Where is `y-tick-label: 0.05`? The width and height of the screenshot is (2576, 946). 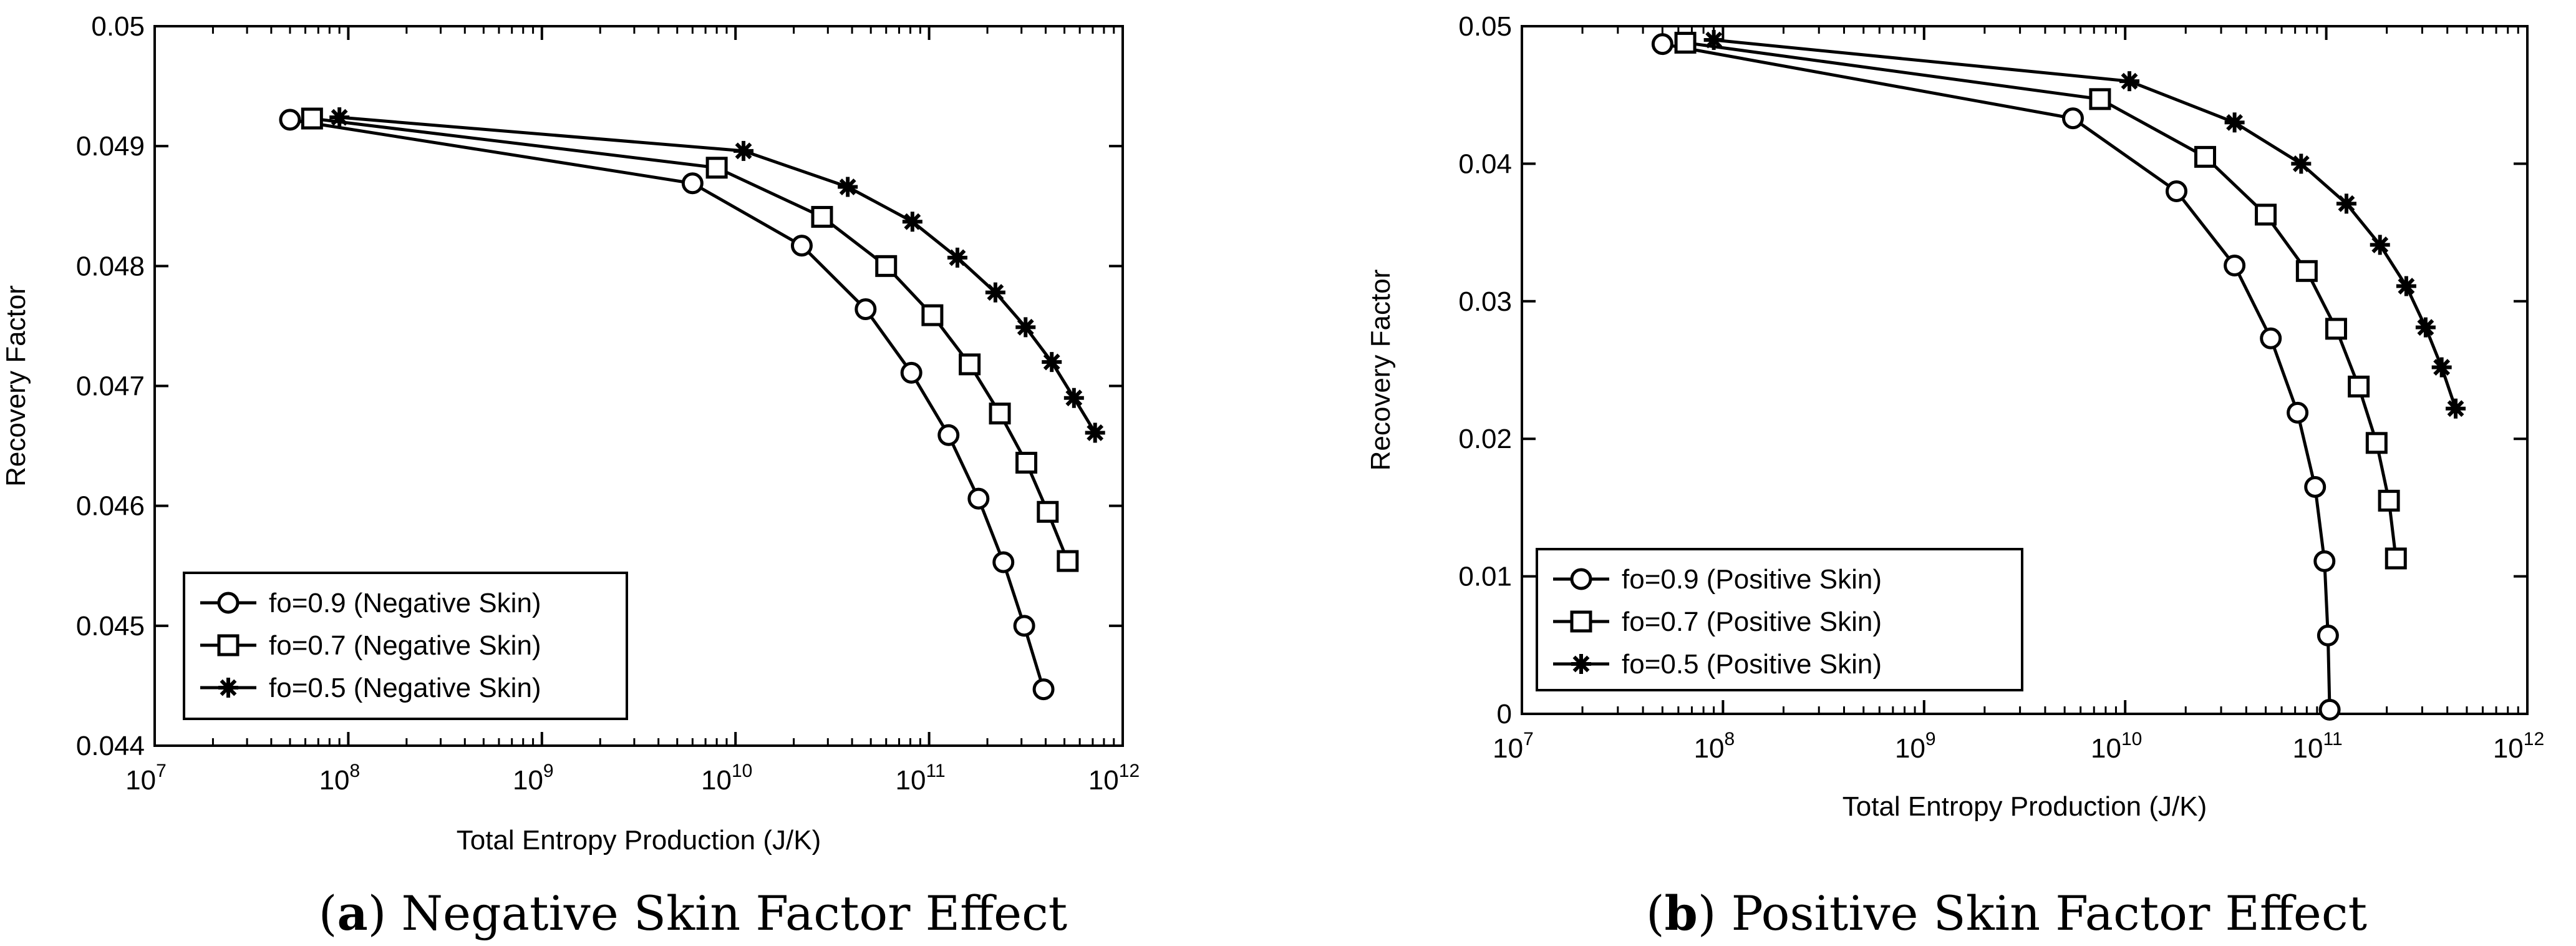 y-tick-label: 0.05 is located at coordinates (118, 26).